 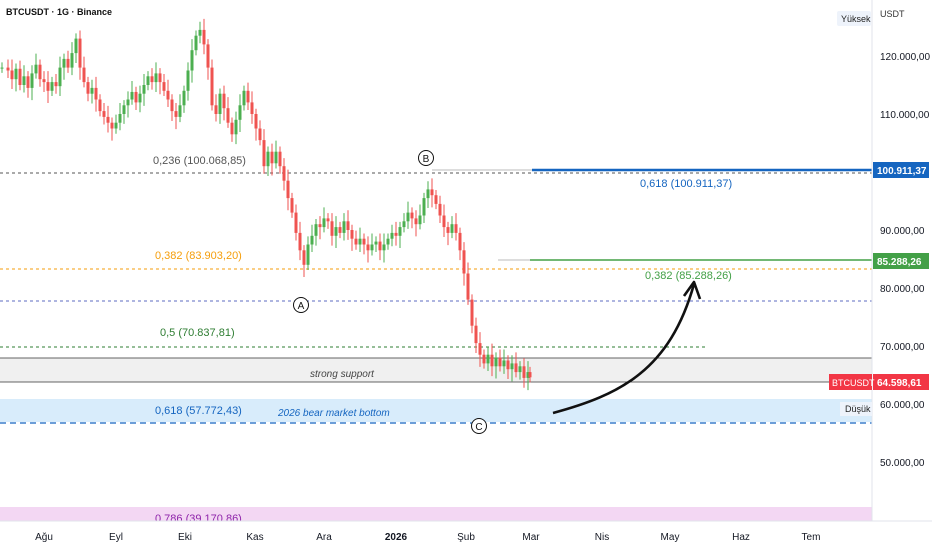 I want to click on y-tick-label: 70.000,00, so click(x=902, y=347).